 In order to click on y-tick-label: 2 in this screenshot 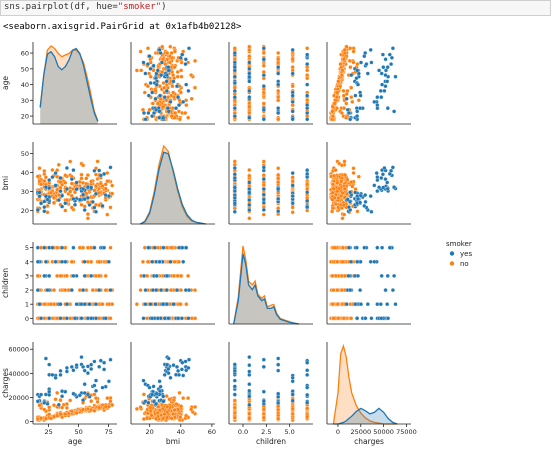, I will do `click(27, 291)`.